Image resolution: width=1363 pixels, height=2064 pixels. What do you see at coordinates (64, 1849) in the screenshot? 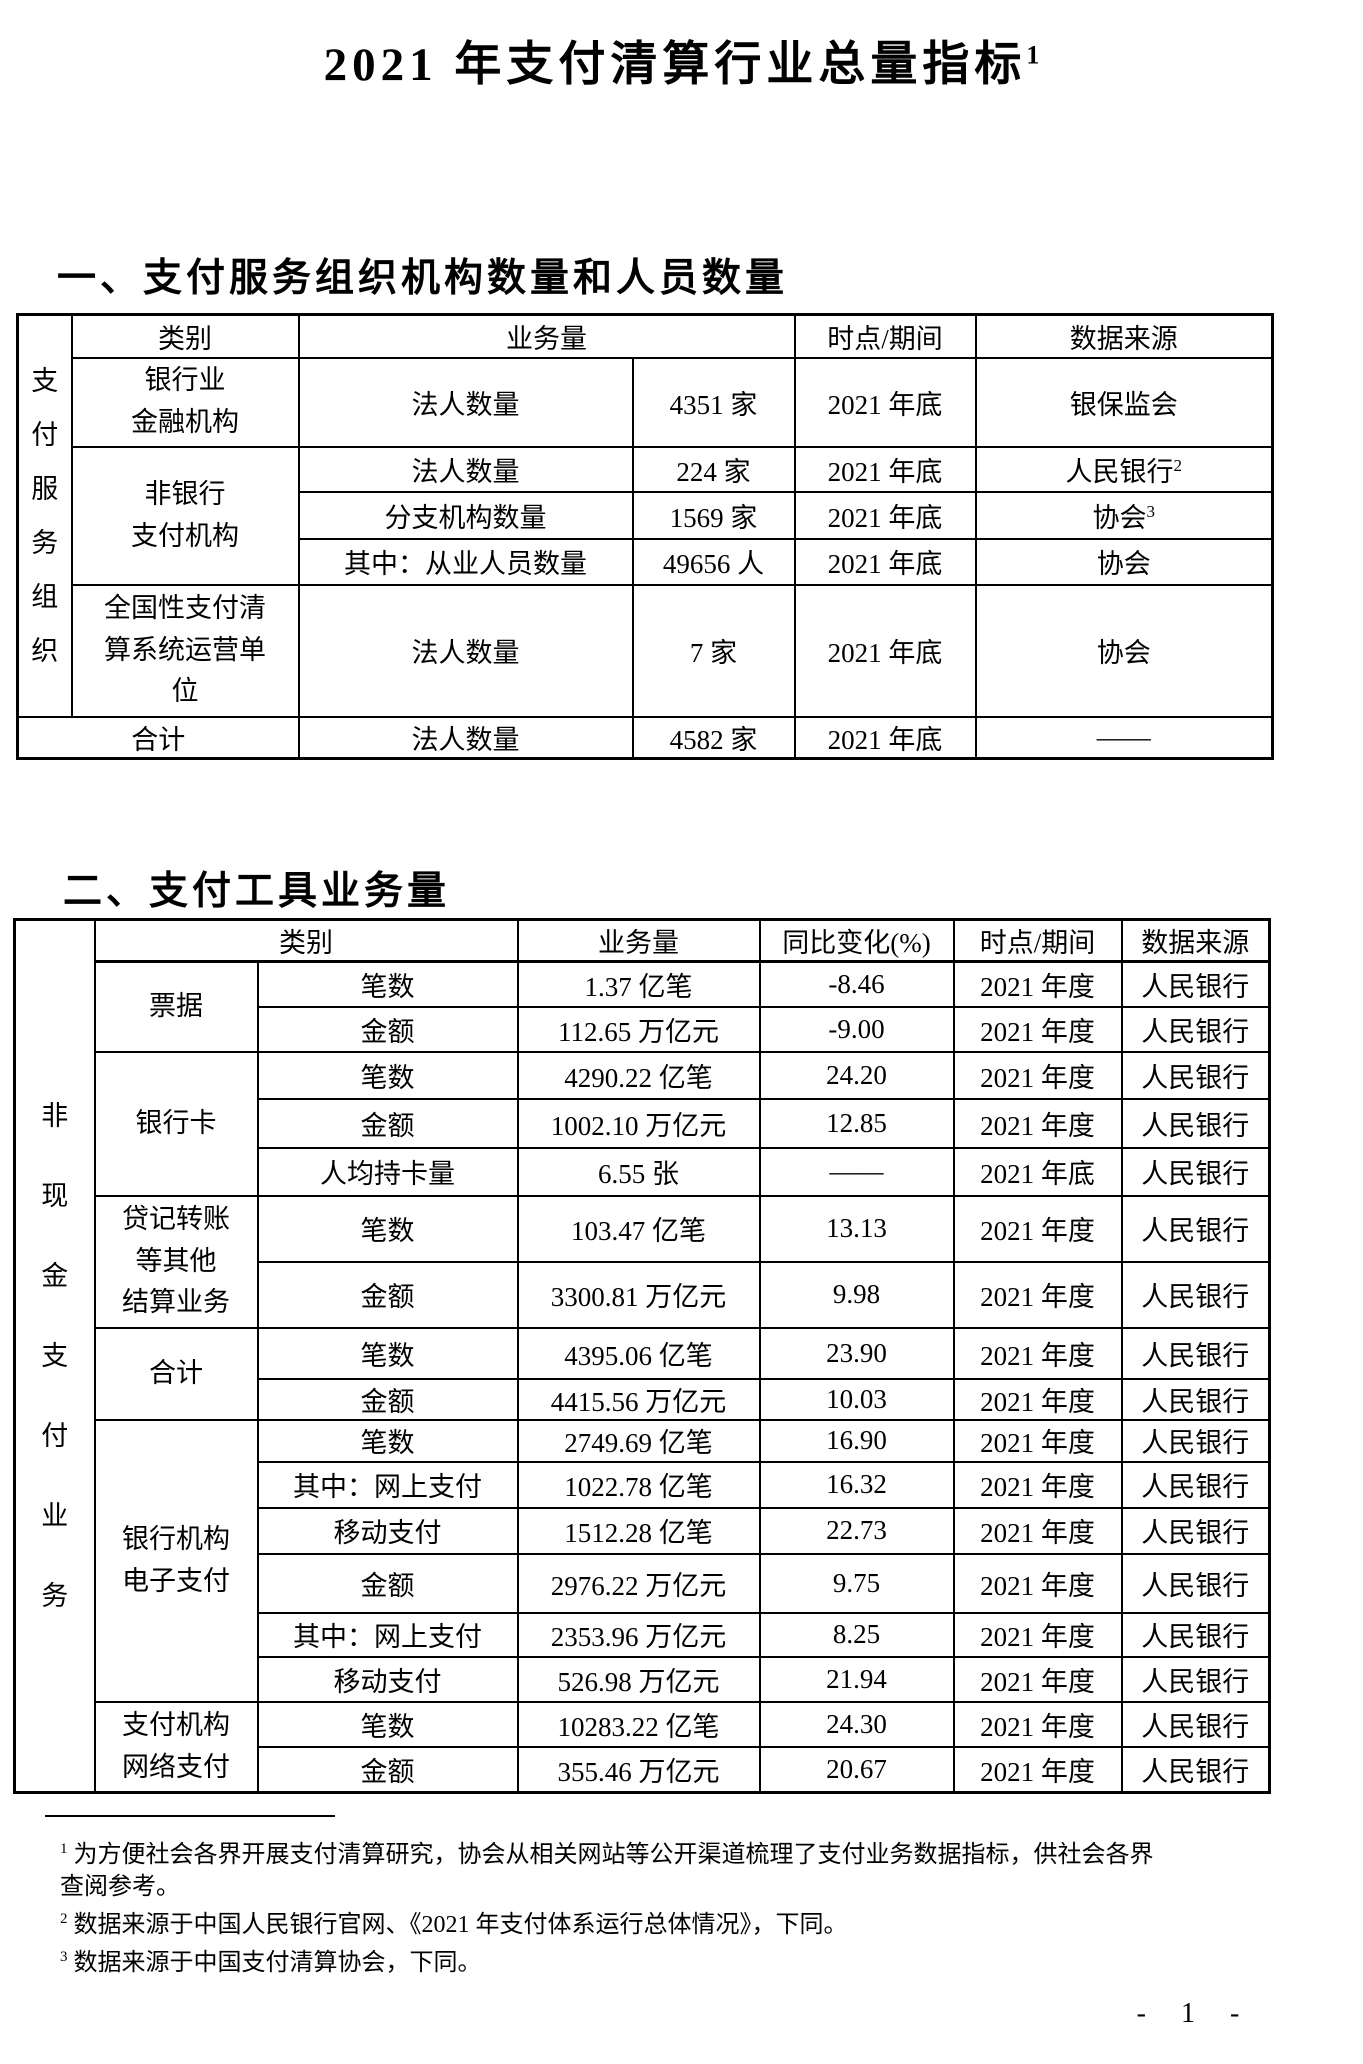
I see `footnote-1-marker: 1` at bounding box center [64, 1849].